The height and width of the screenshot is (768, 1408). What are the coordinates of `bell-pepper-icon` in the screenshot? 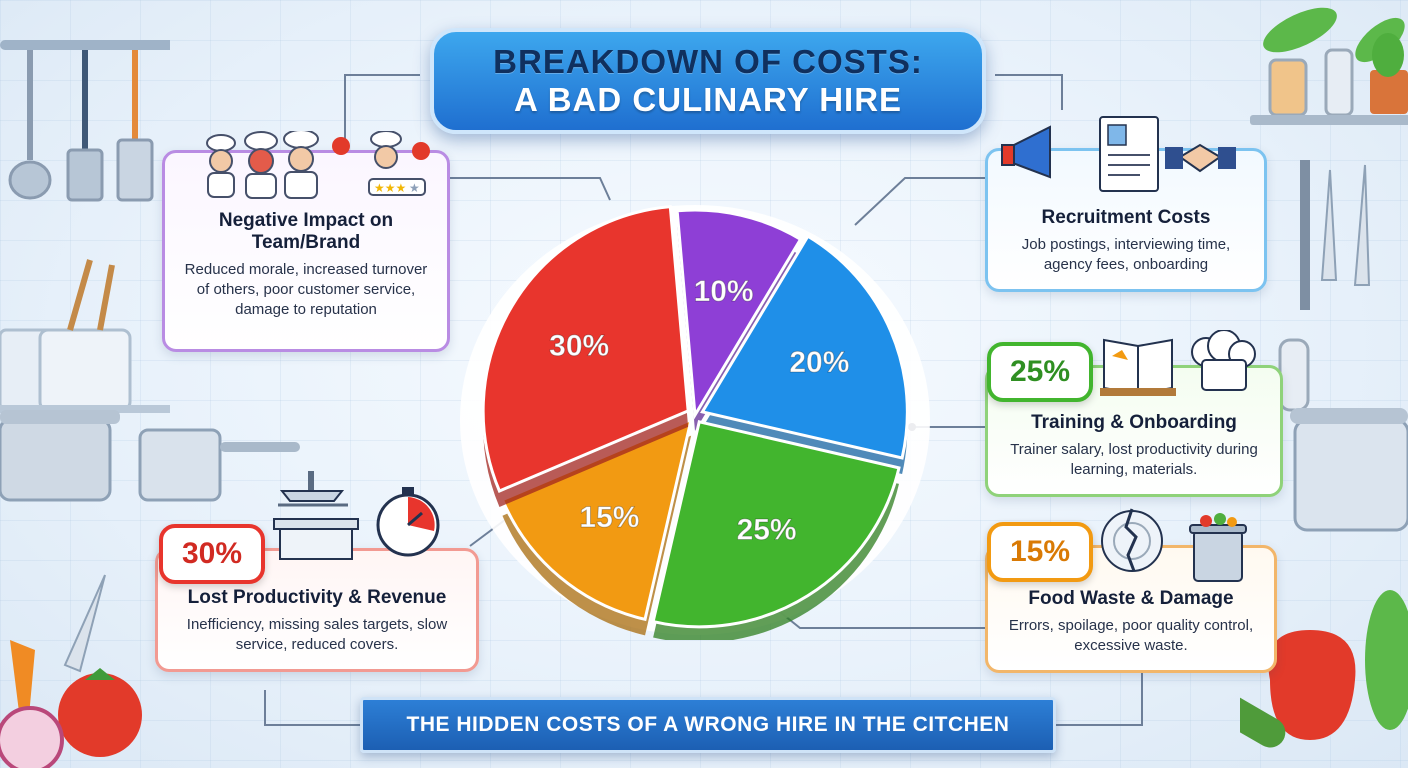 It's located at (1312, 685).